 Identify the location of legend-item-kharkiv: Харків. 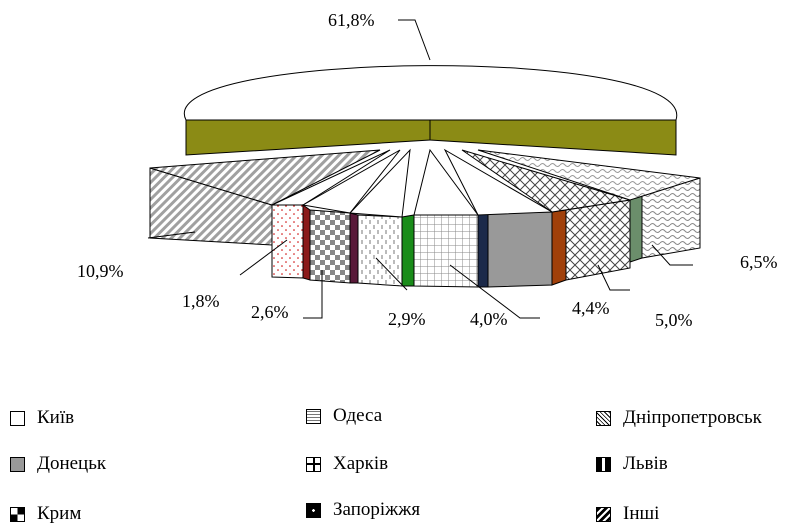
(347, 464).